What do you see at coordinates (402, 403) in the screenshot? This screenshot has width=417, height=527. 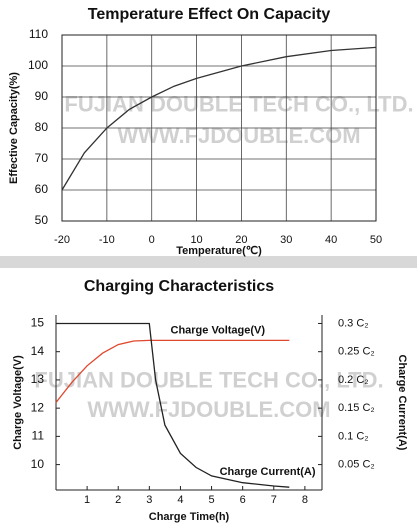 I see `y2-axis-label: Charge Current(A)` at bounding box center [402, 403].